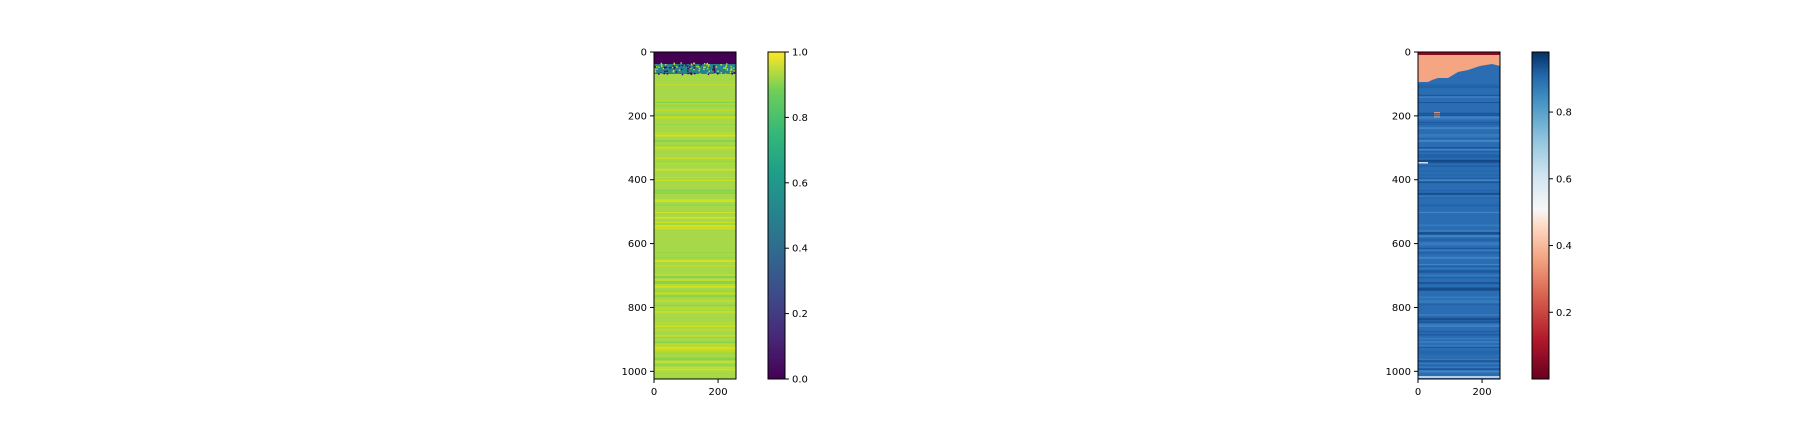  What do you see at coordinates (644, 53) in the screenshot?
I see `y-tick-label: 0` at bounding box center [644, 53].